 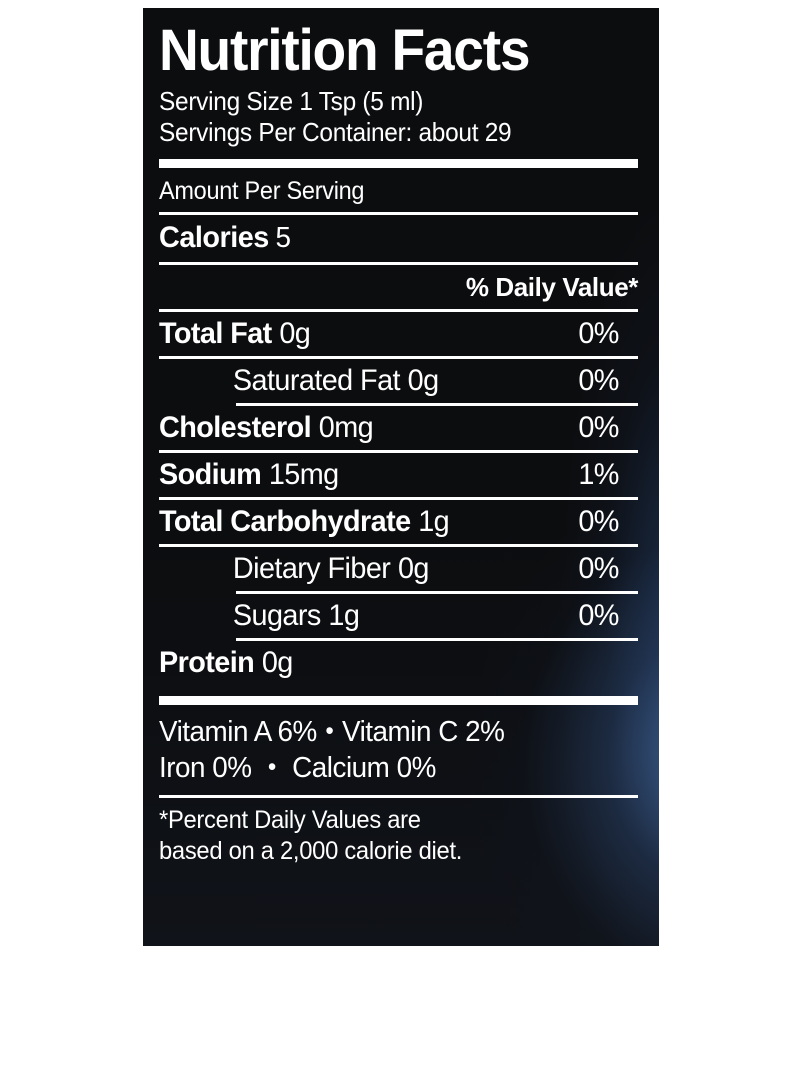 What do you see at coordinates (207, 662) in the screenshot?
I see `nutrient-name: Protein` at bounding box center [207, 662].